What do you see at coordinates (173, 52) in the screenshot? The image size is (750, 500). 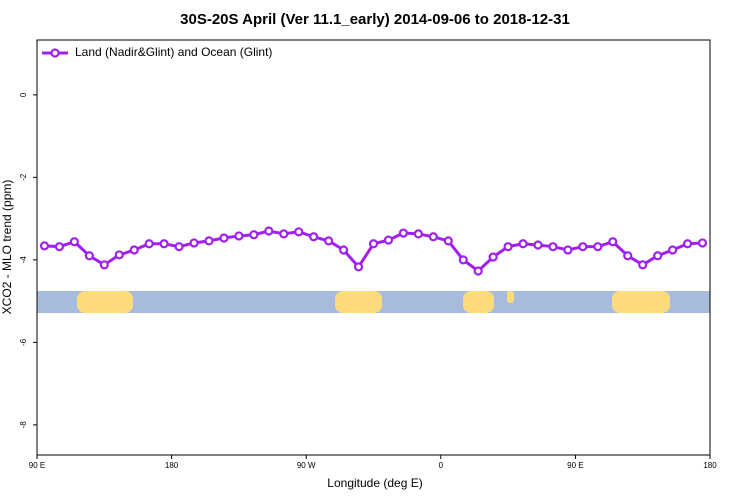 I see `legend-label: Land (Nadir&Glint) and Ocean (Glint)` at bounding box center [173, 52].